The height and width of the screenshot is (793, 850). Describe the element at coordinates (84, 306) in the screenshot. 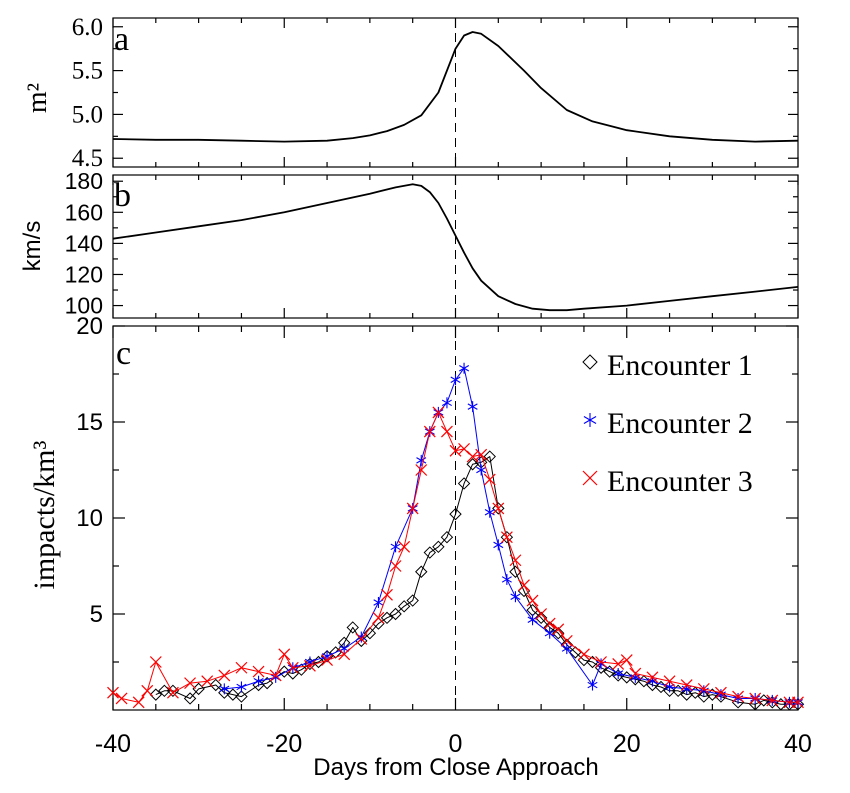

I see `panel-b-ytick-label-100: 100` at that location.